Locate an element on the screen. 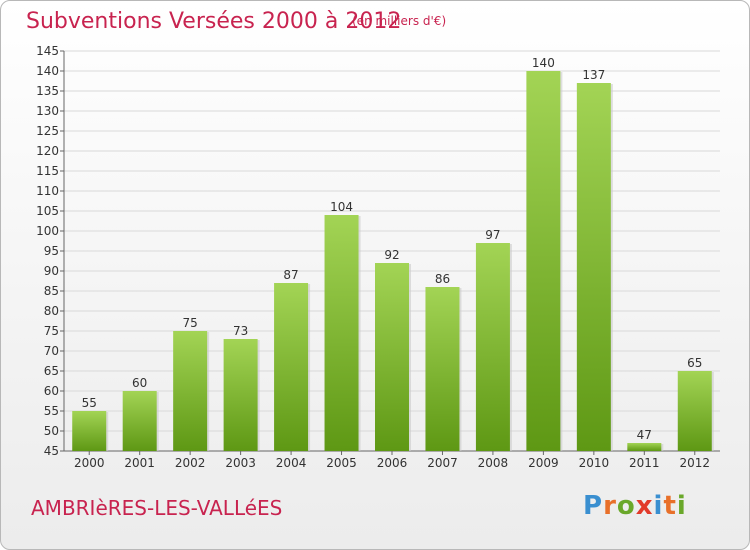 This screenshot has width=750, height=550. value-label: 97 is located at coordinates (492, 235).